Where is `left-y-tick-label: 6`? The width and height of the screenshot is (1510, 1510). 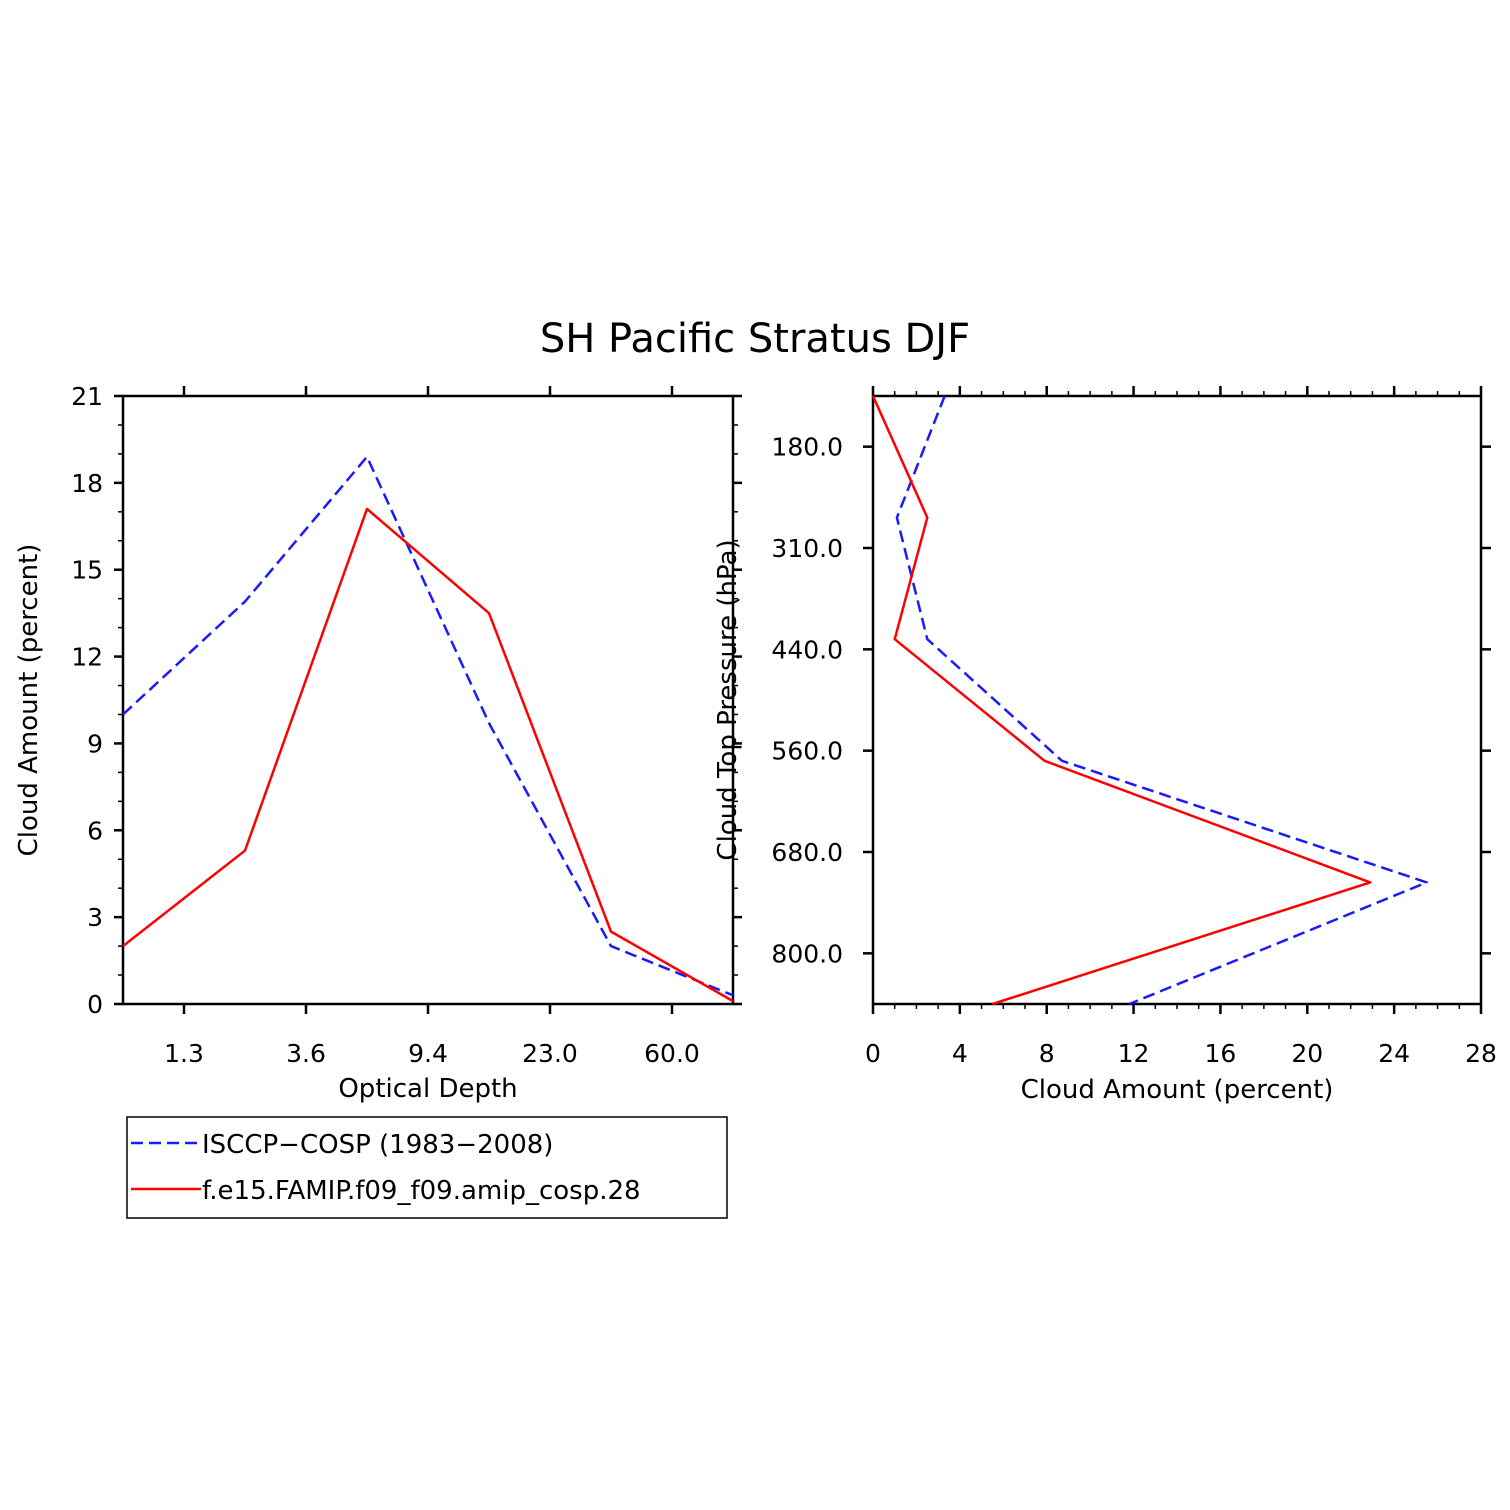
left-y-tick-label: 6 is located at coordinates (95, 830).